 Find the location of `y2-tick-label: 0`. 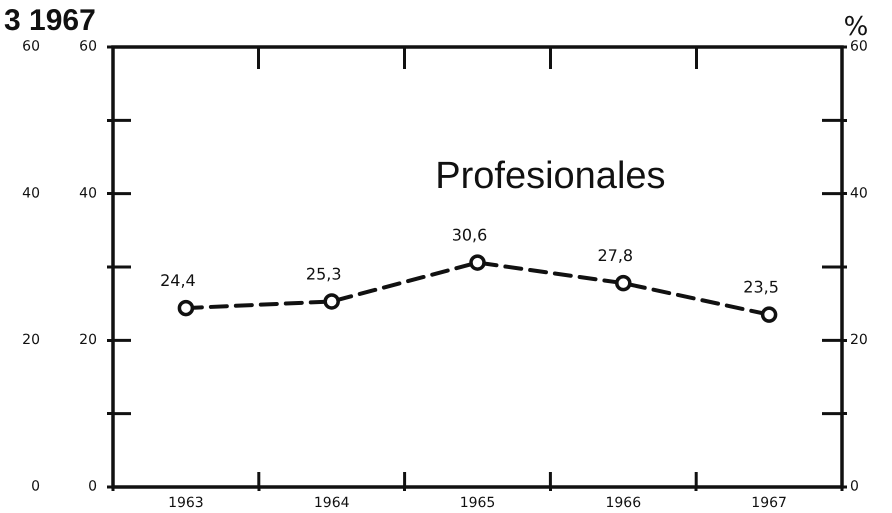

y2-tick-label: 0 is located at coordinates (854, 486).